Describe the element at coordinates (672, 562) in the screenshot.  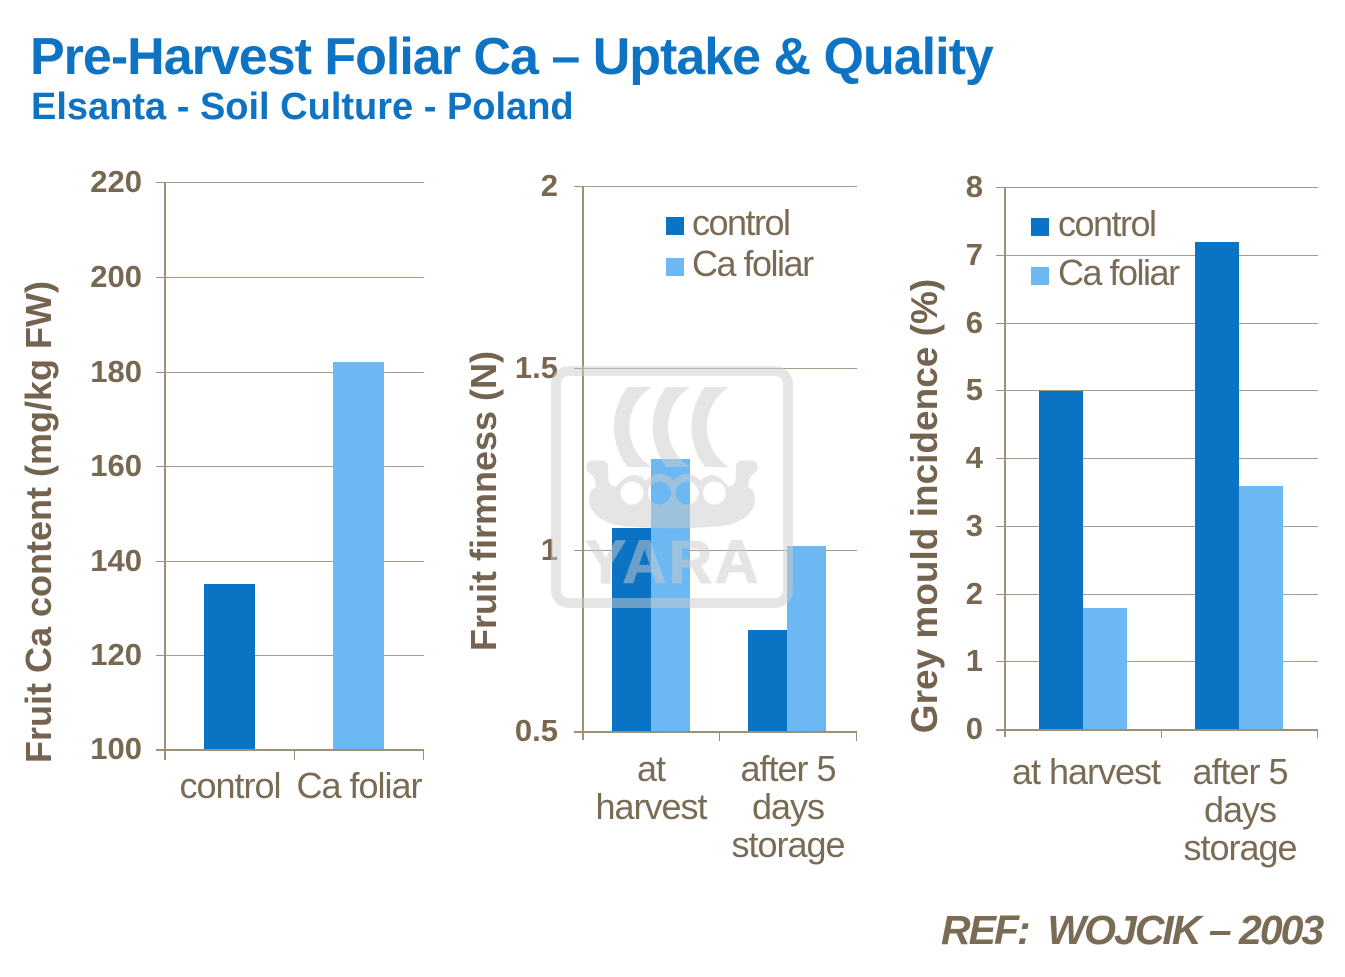
I see `svg-text: YARA` at that location.